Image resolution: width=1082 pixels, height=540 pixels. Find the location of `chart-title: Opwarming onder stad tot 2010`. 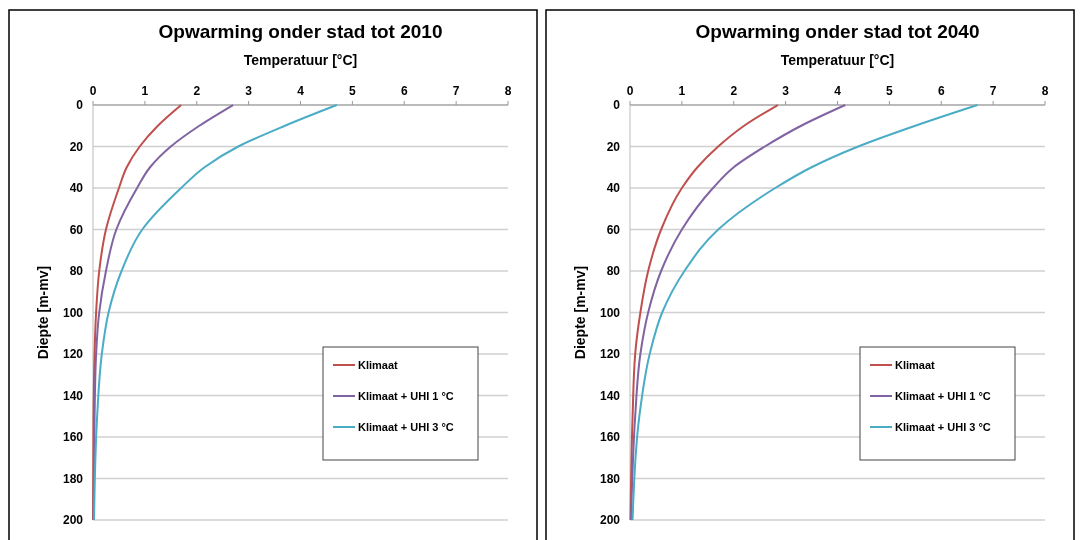

chart-title: Opwarming onder stad tot 2010 is located at coordinates (300, 31).